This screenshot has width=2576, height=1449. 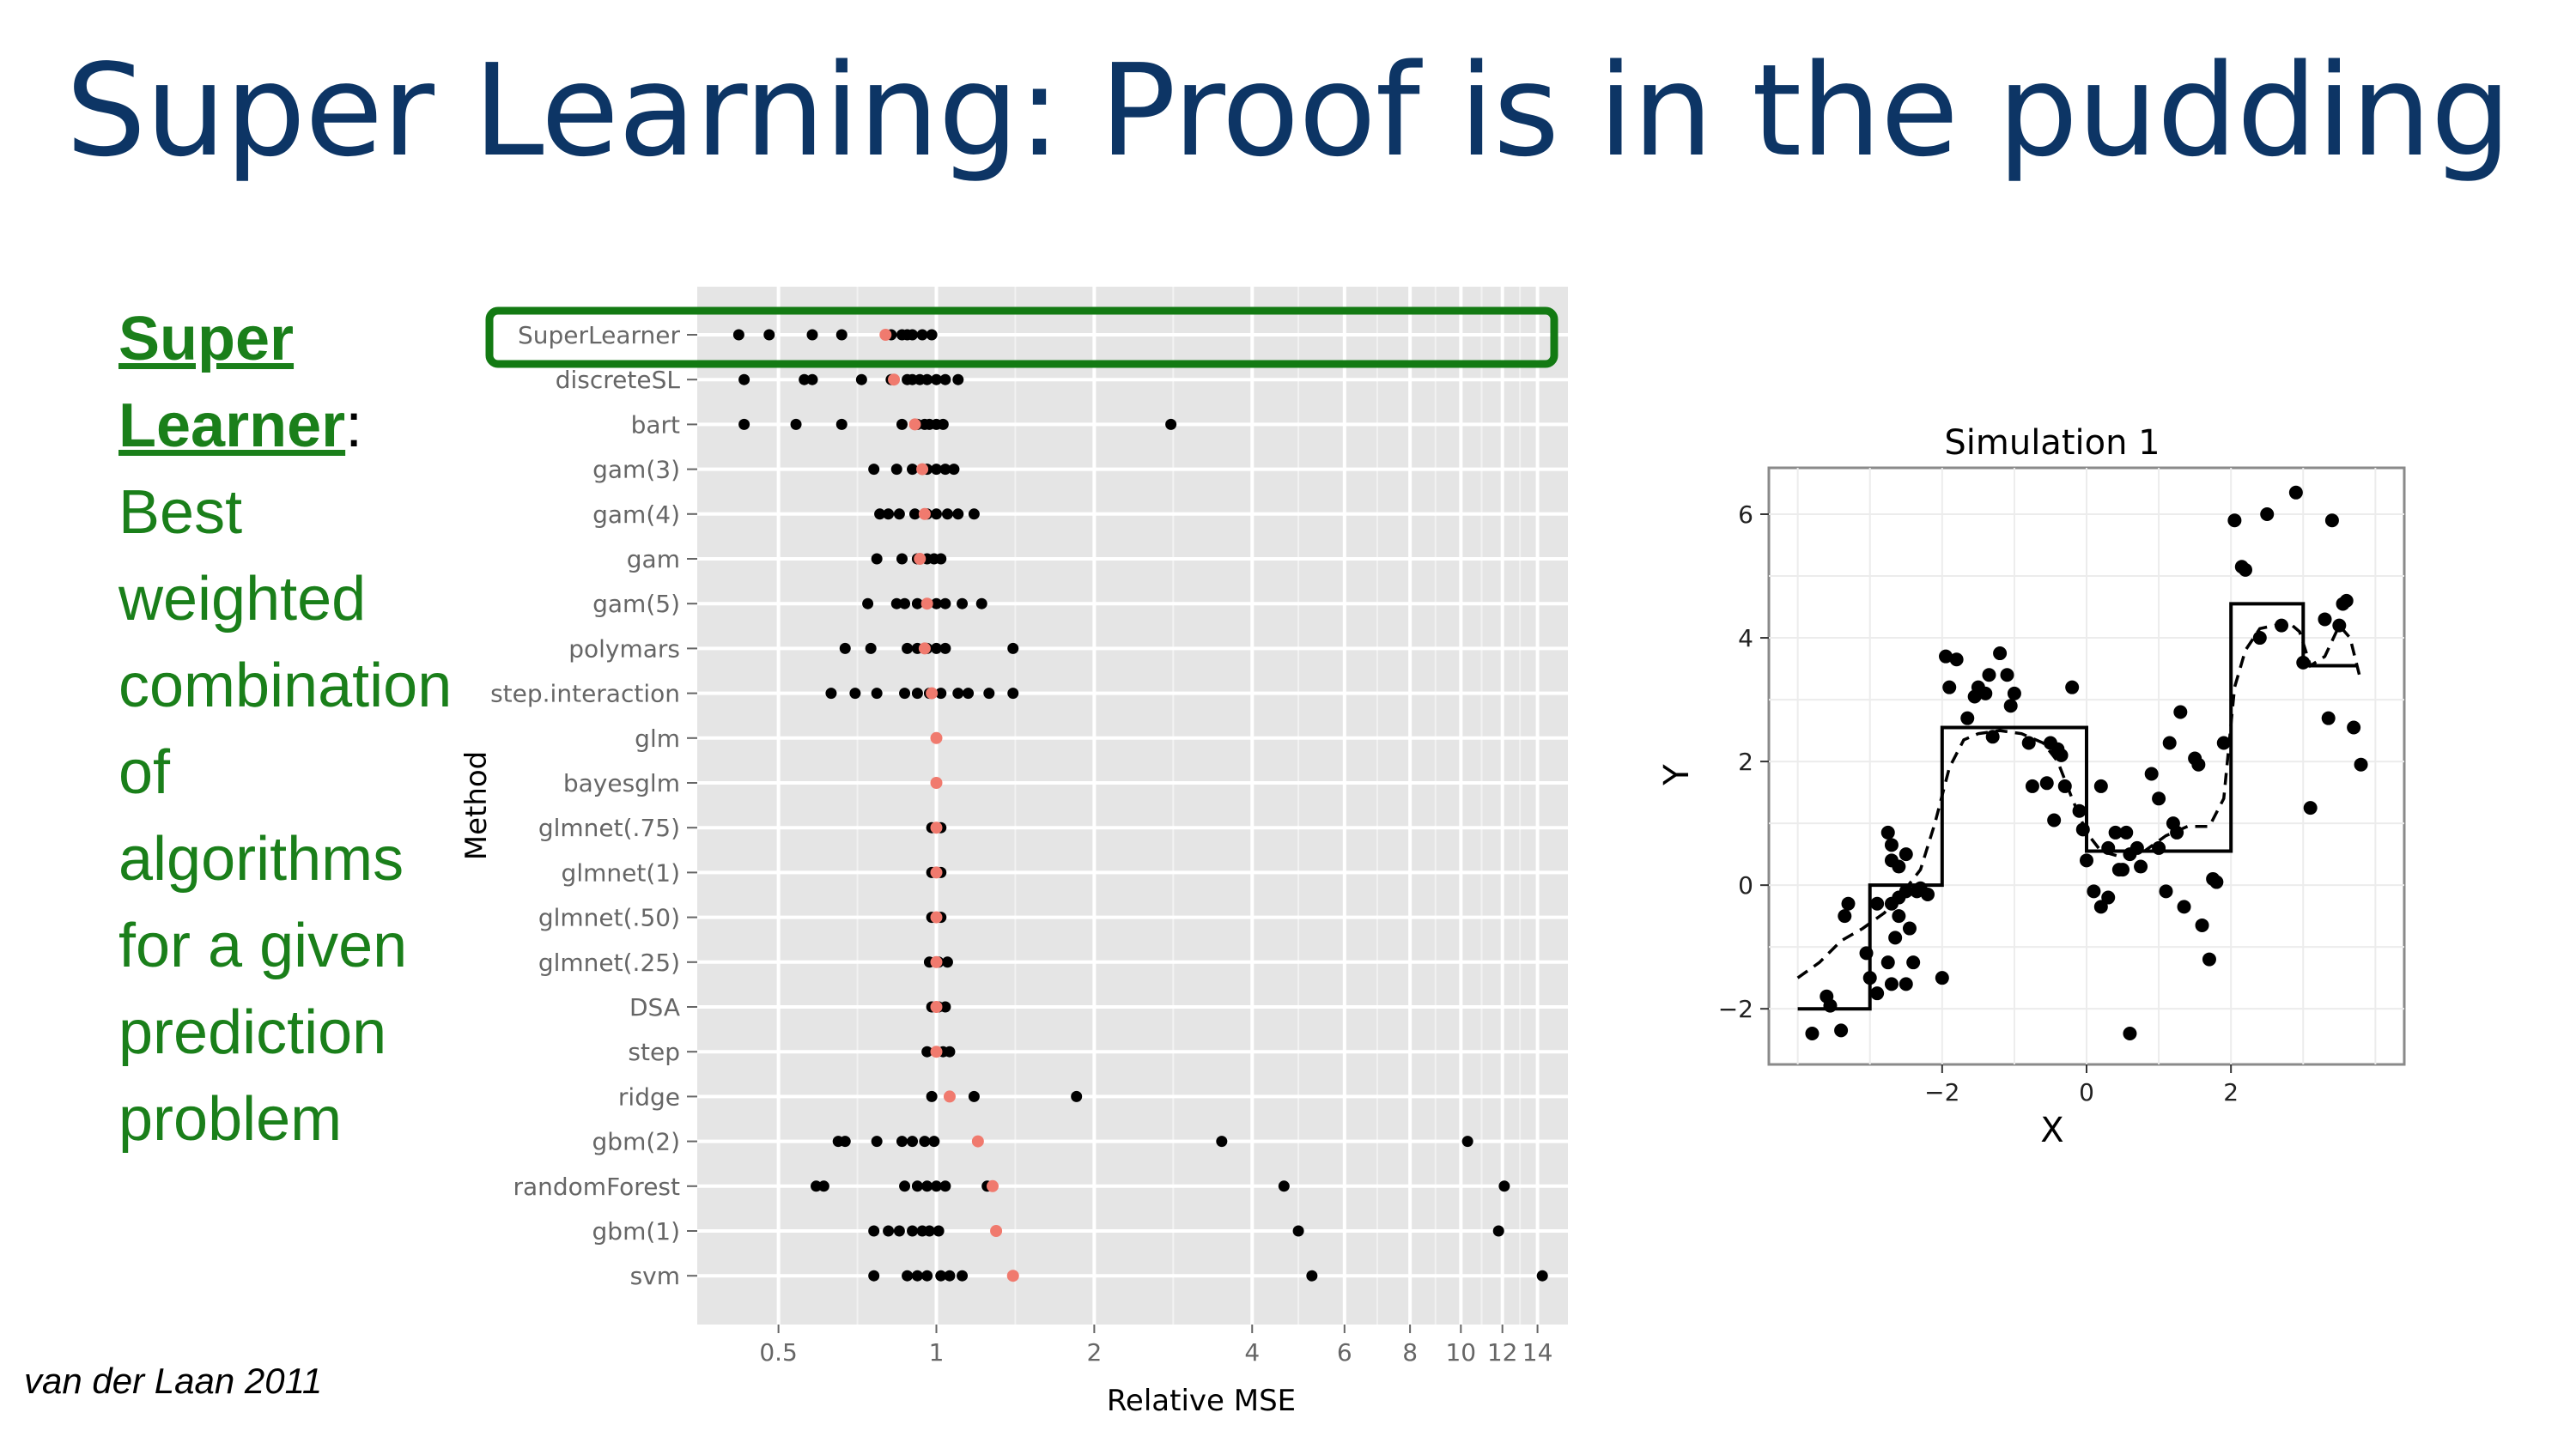 I want to click on slide-title: Super Learning: Proof is in the pudding, so click(x=1288, y=111).